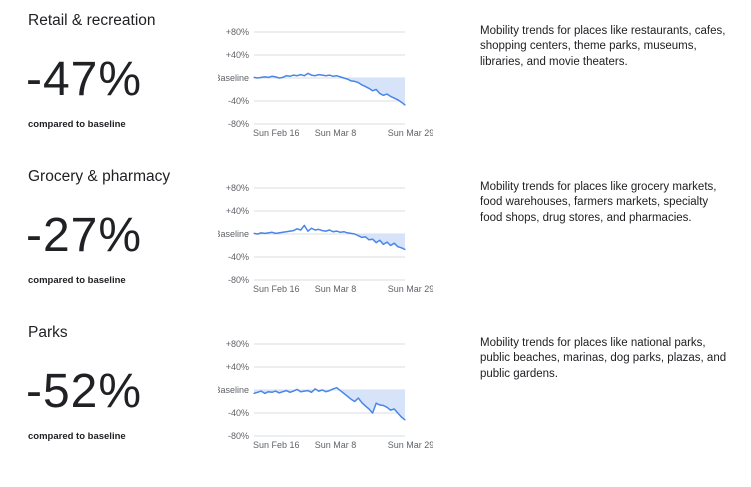  Describe the element at coordinates (237, 32) in the screenshot. I see `y-tick-label: +80%` at that location.